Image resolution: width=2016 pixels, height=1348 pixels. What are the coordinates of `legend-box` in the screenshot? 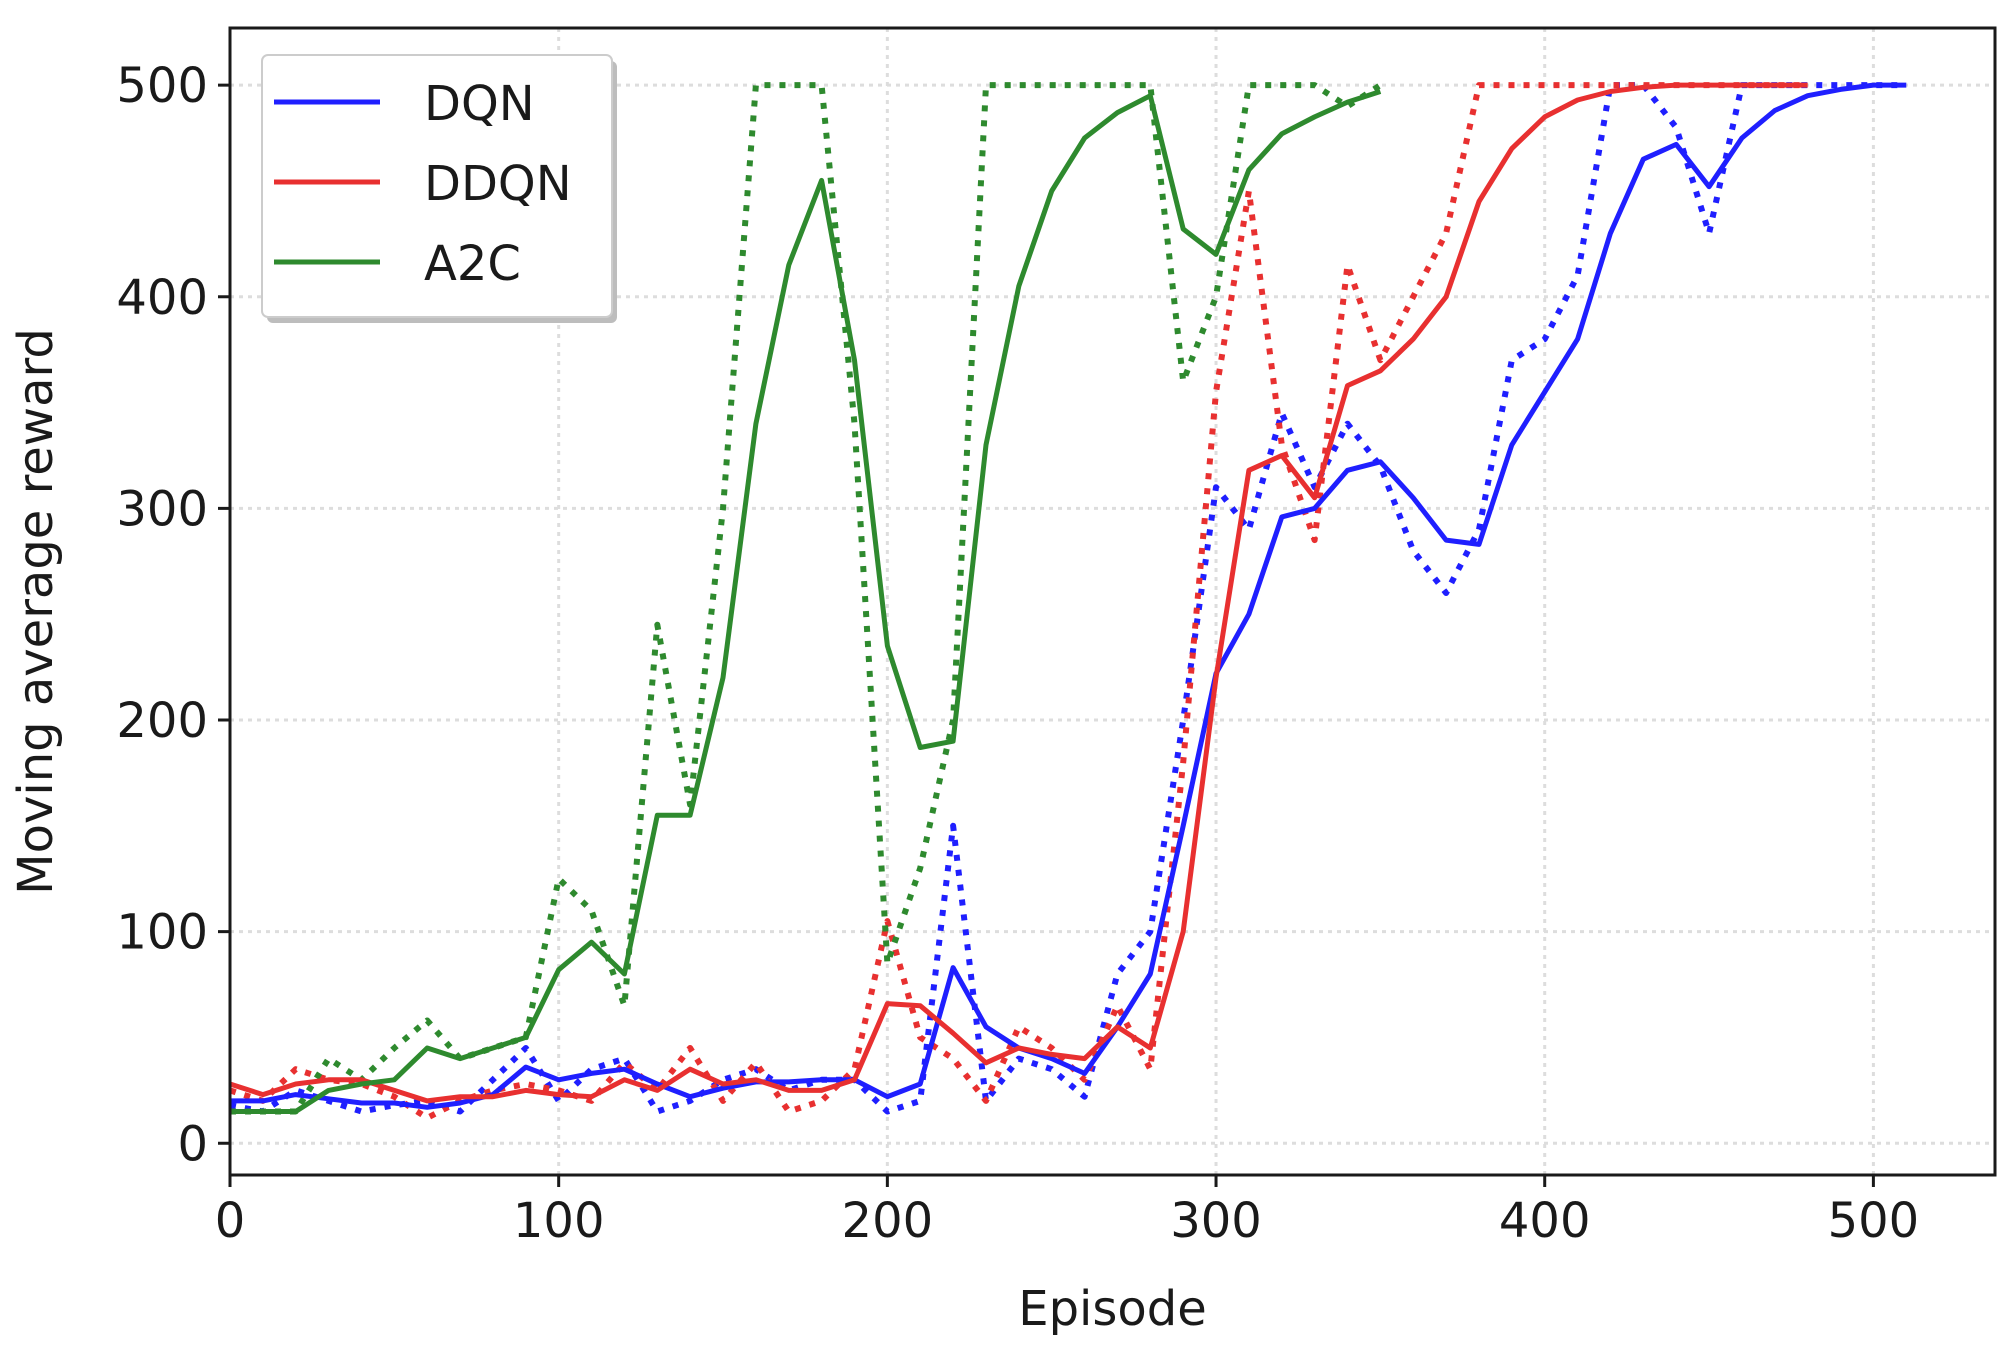 It's located at (437, 186).